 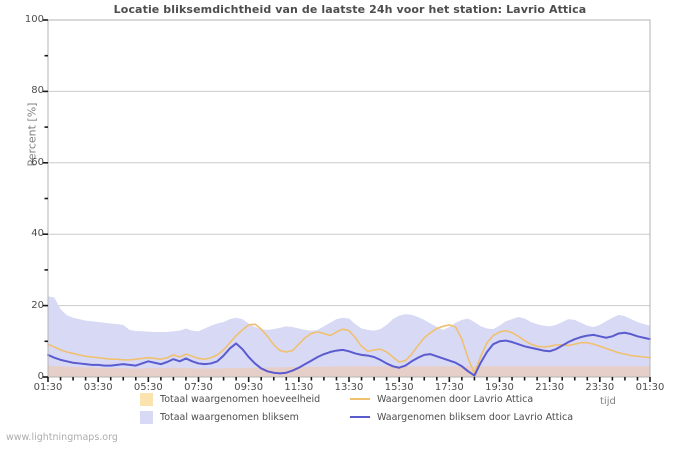 What do you see at coordinates (240, 399) in the screenshot?
I see `legend-label: Totaal waargenomen hoeveelheid` at bounding box center [240, 399].